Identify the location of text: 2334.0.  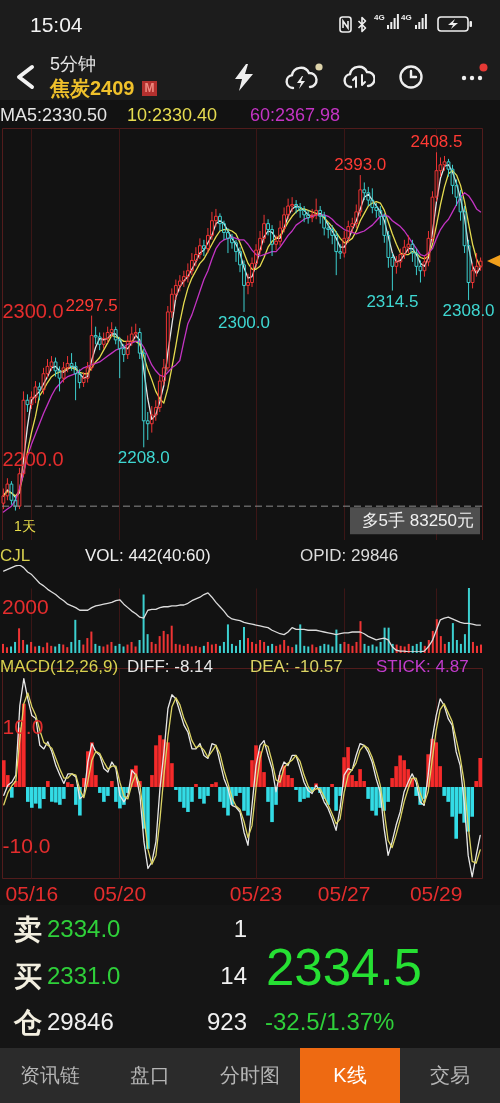
(84, 928).